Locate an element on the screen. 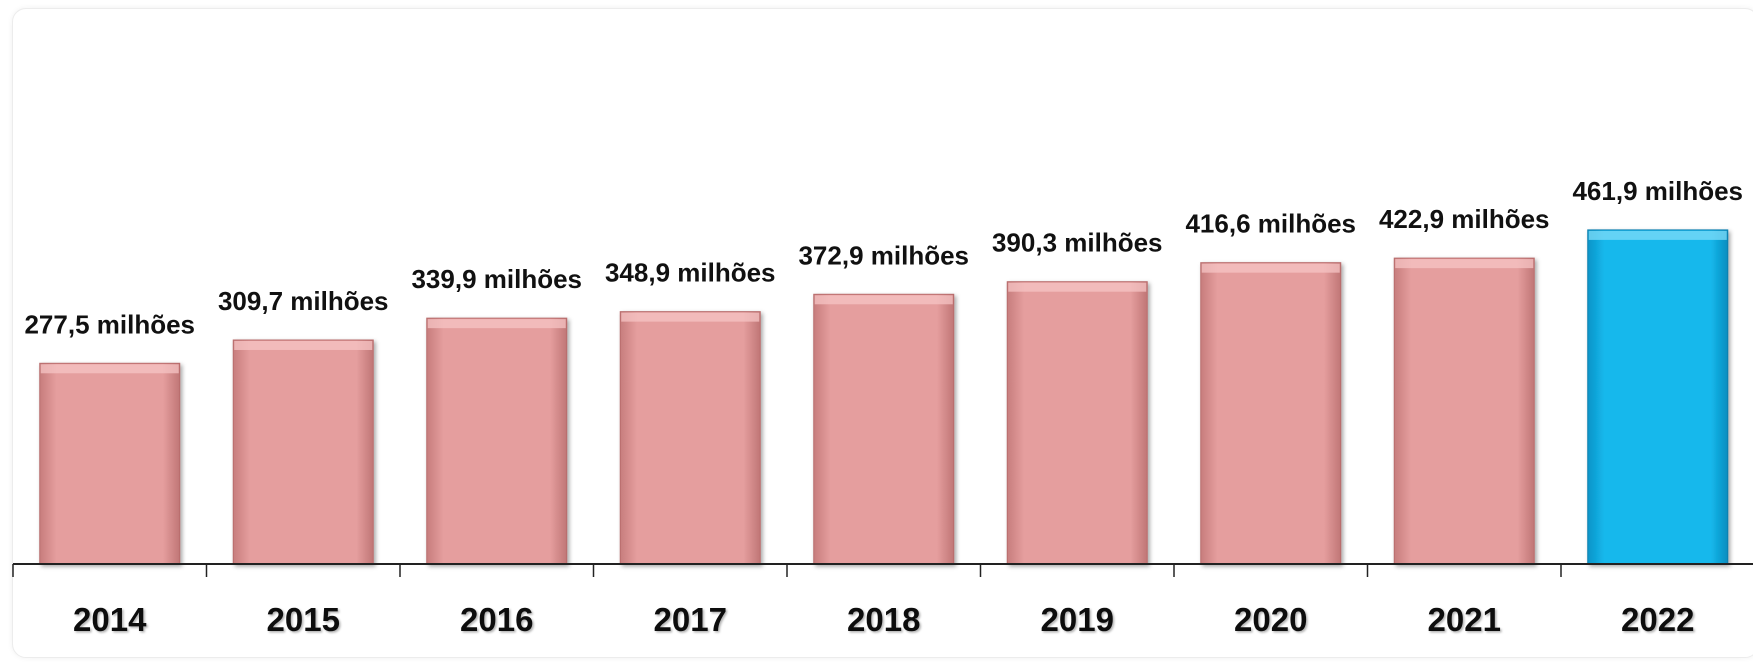 The image size is (1753, 663). x-tick-label-2019: 2019 is located at coordinates (1077, 619).